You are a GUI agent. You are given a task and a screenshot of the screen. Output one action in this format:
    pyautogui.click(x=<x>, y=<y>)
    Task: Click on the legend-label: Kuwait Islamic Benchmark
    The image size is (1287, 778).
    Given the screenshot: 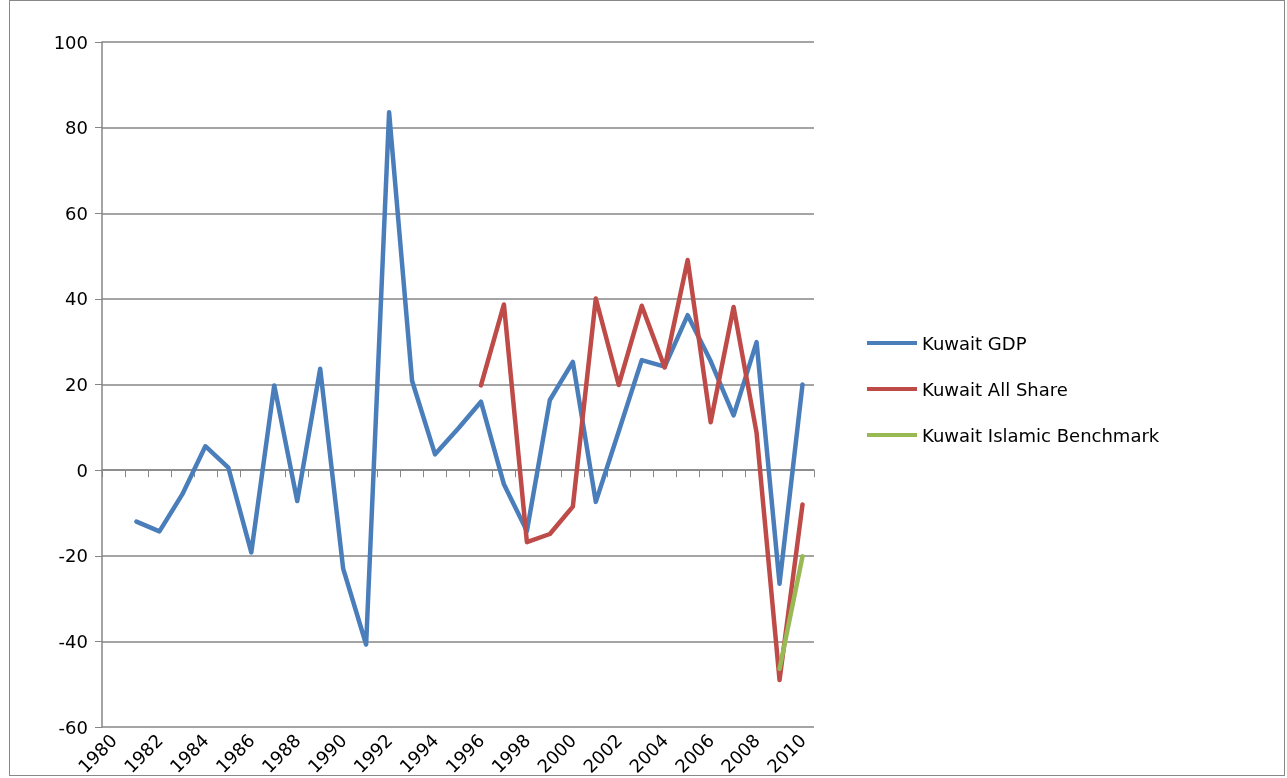 What is the action you would take?
    pyautogui.click(x=1041, y=435)
    